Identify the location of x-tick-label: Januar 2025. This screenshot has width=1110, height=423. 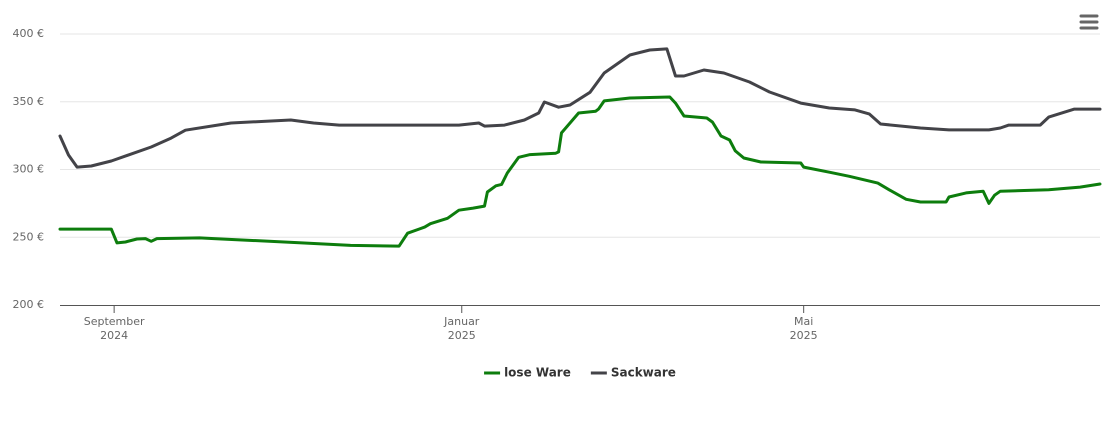
(461, 328).